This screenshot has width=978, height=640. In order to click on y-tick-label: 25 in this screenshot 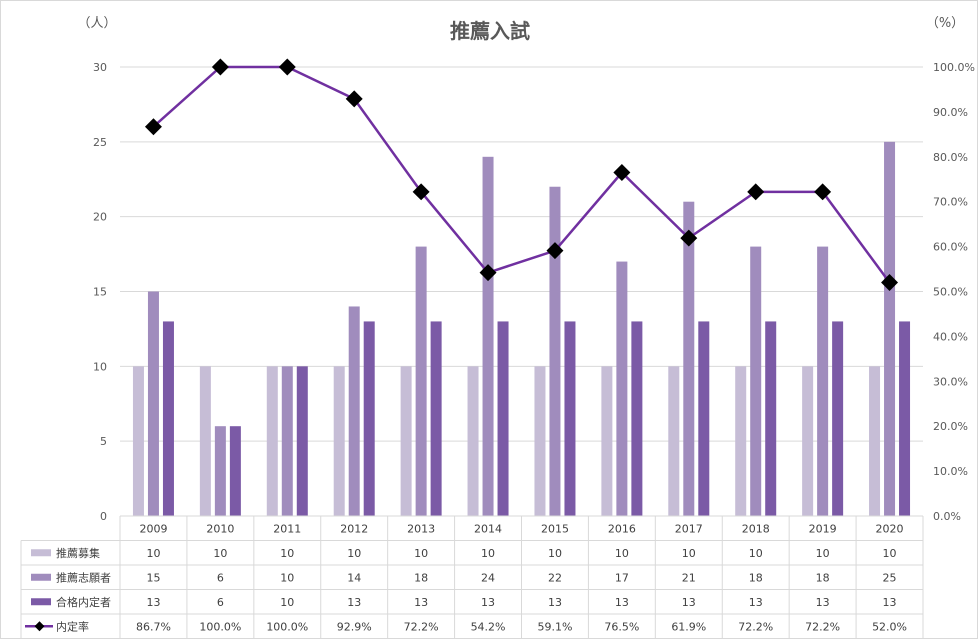, I will do `click(100, 142)`.